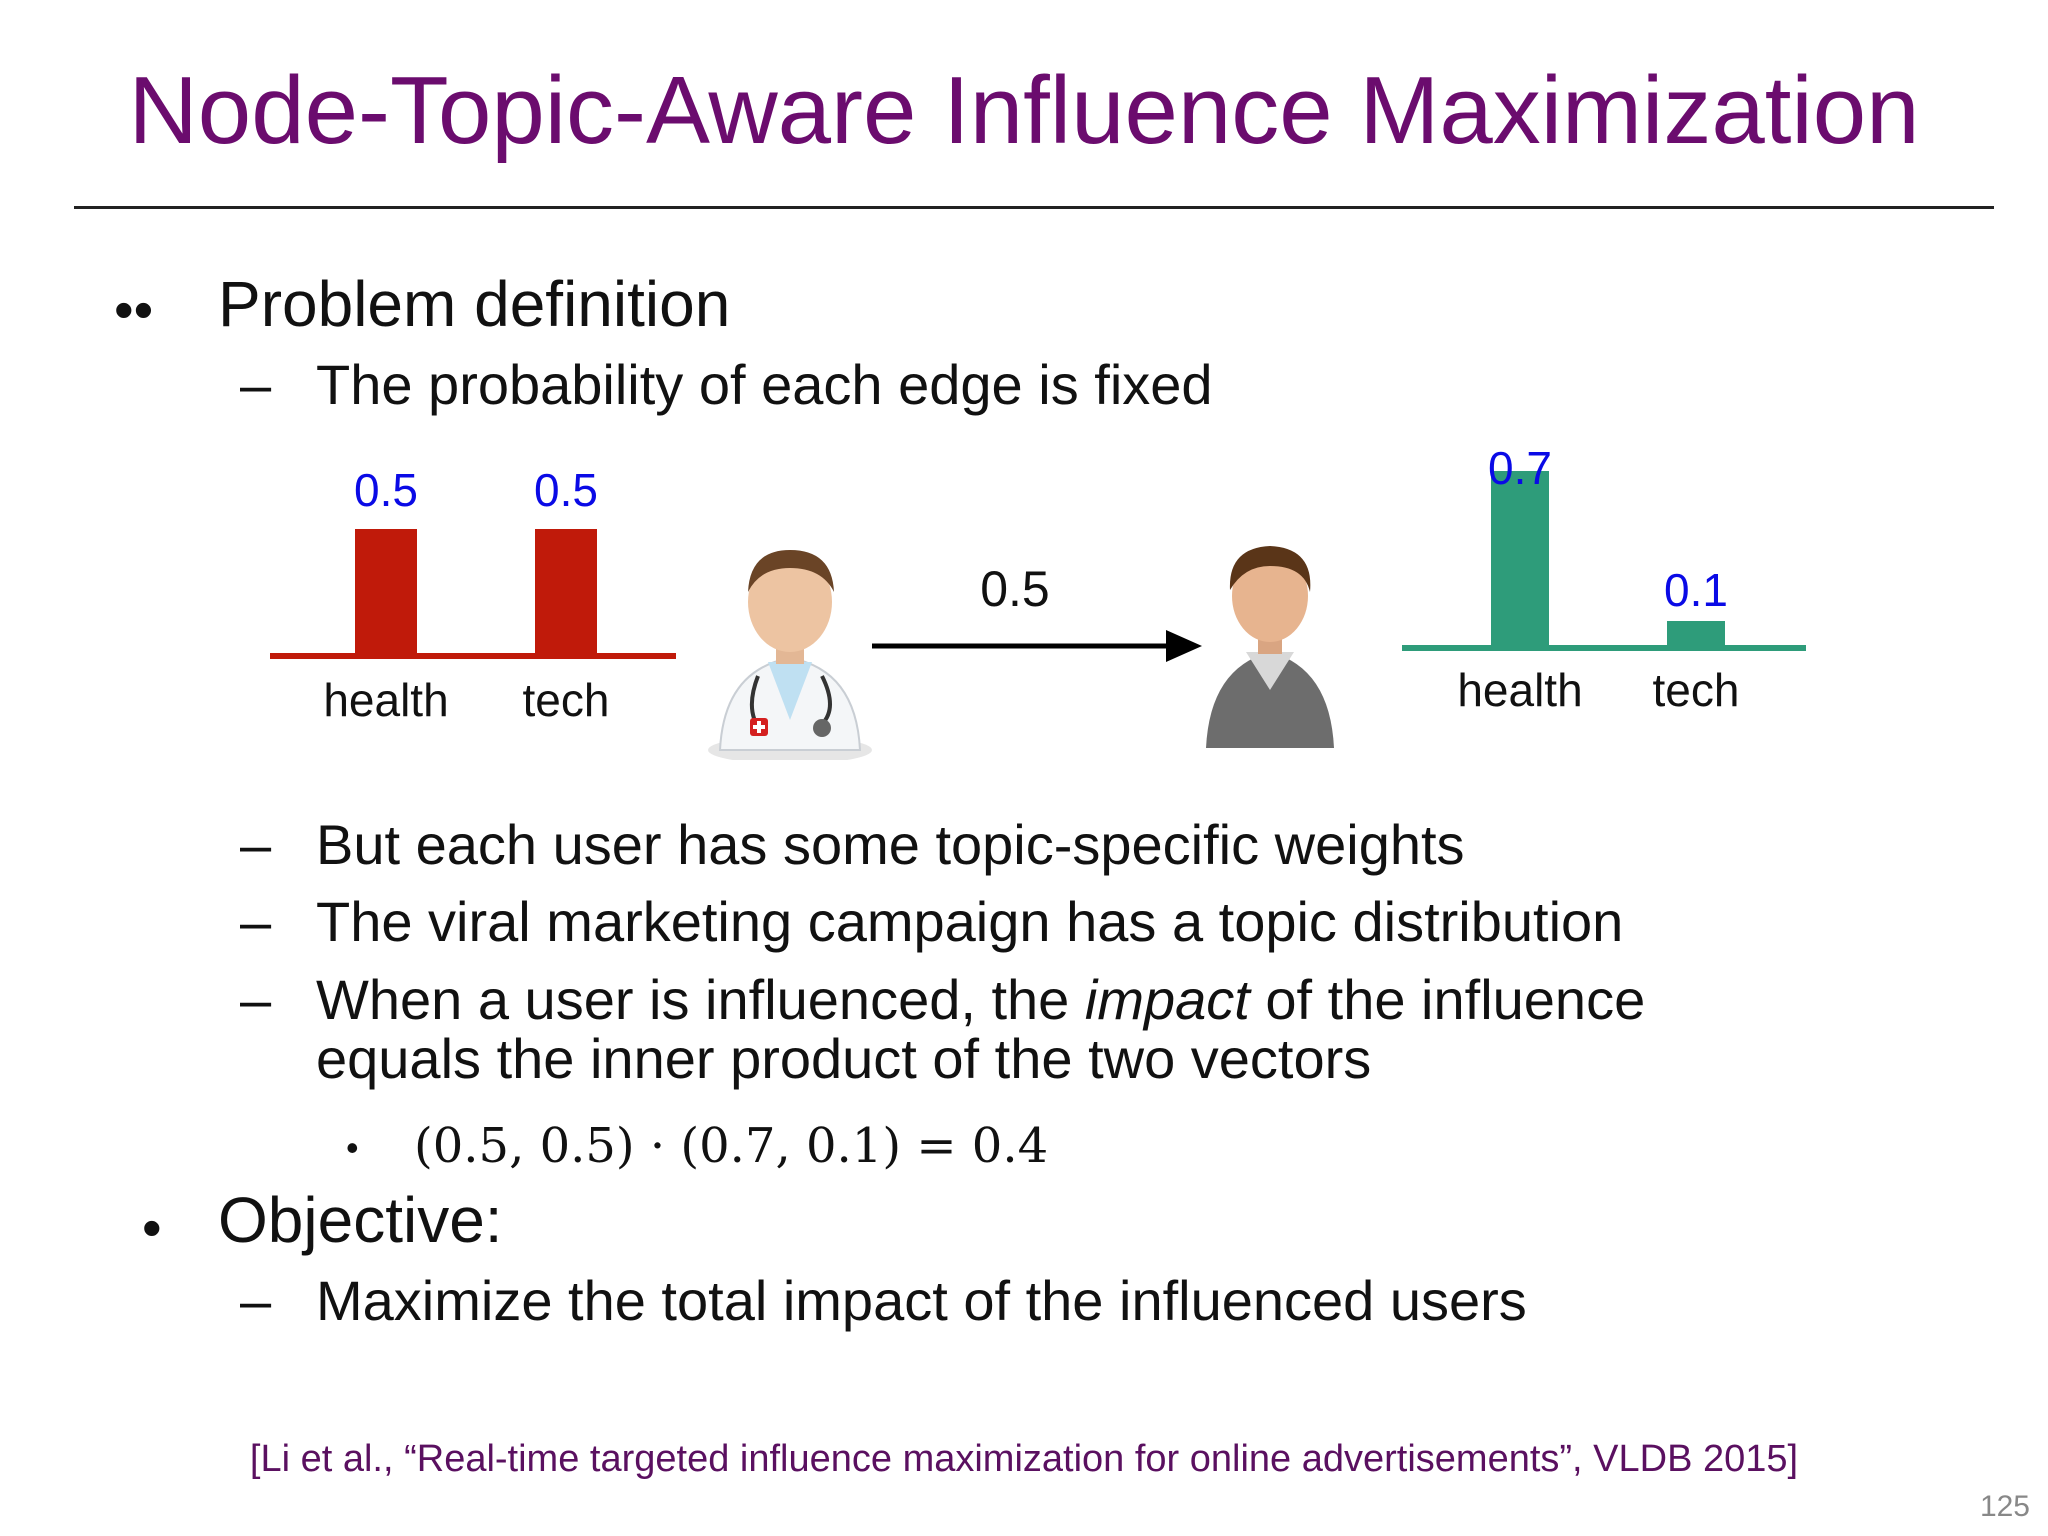 This screenshot has height=1536, width=2048. Describe the element at coordinates (700, 999) in the screenshot. I see `impact-text-before: When a user is influenced, the` at that location.